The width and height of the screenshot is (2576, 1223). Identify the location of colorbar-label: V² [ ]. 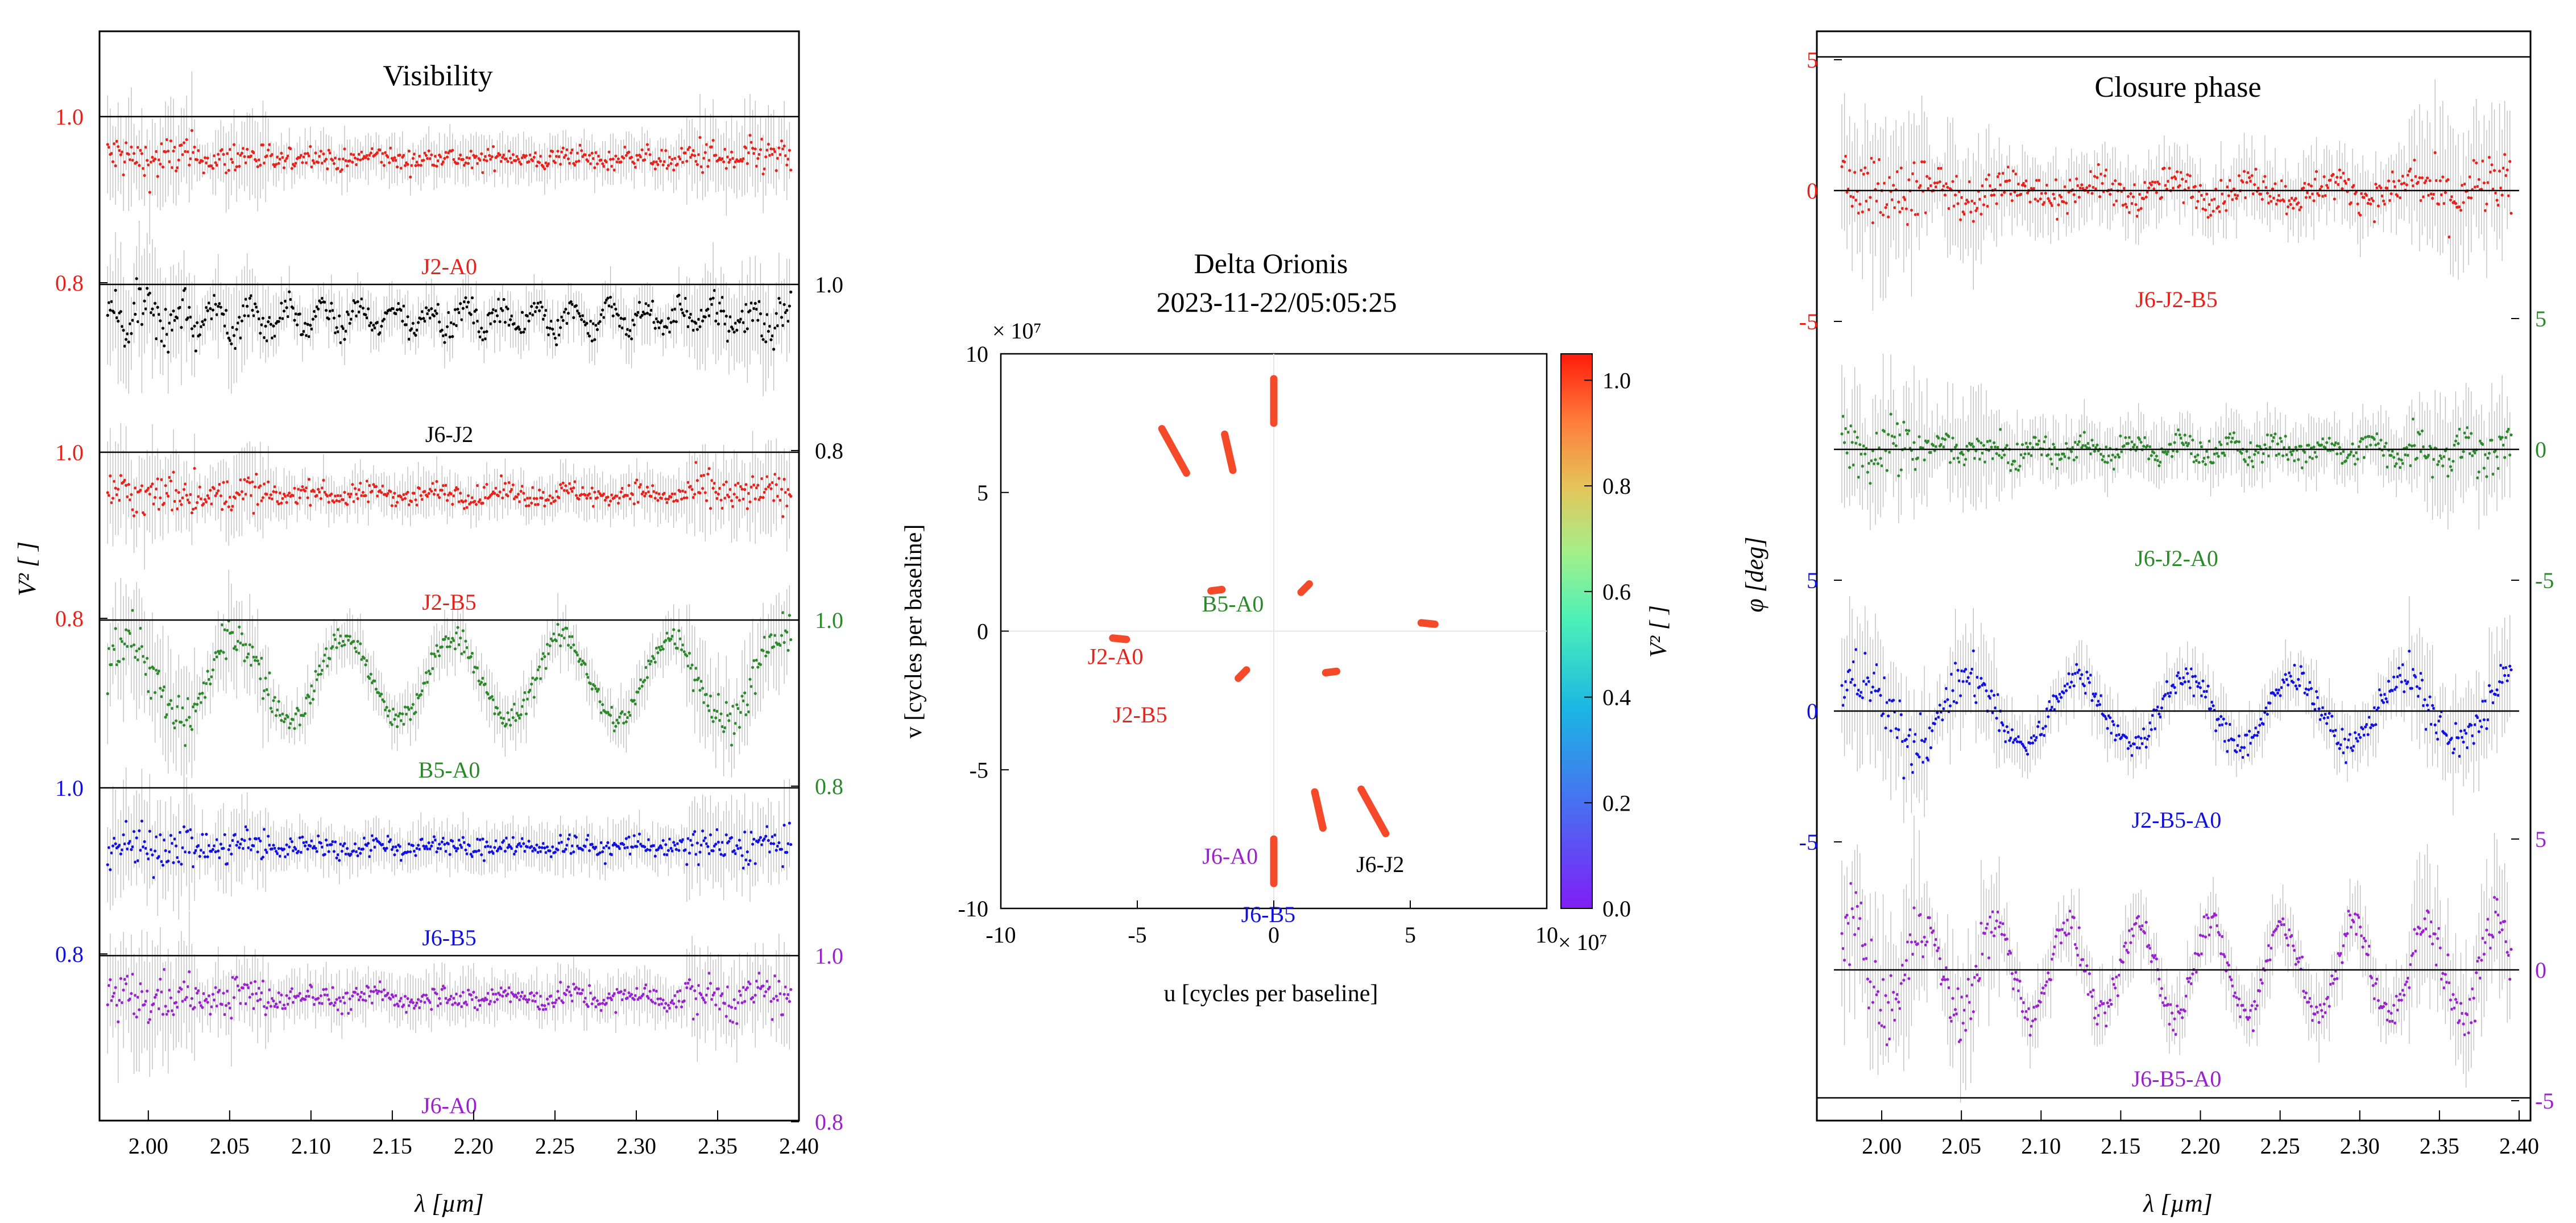
(1659, 631).